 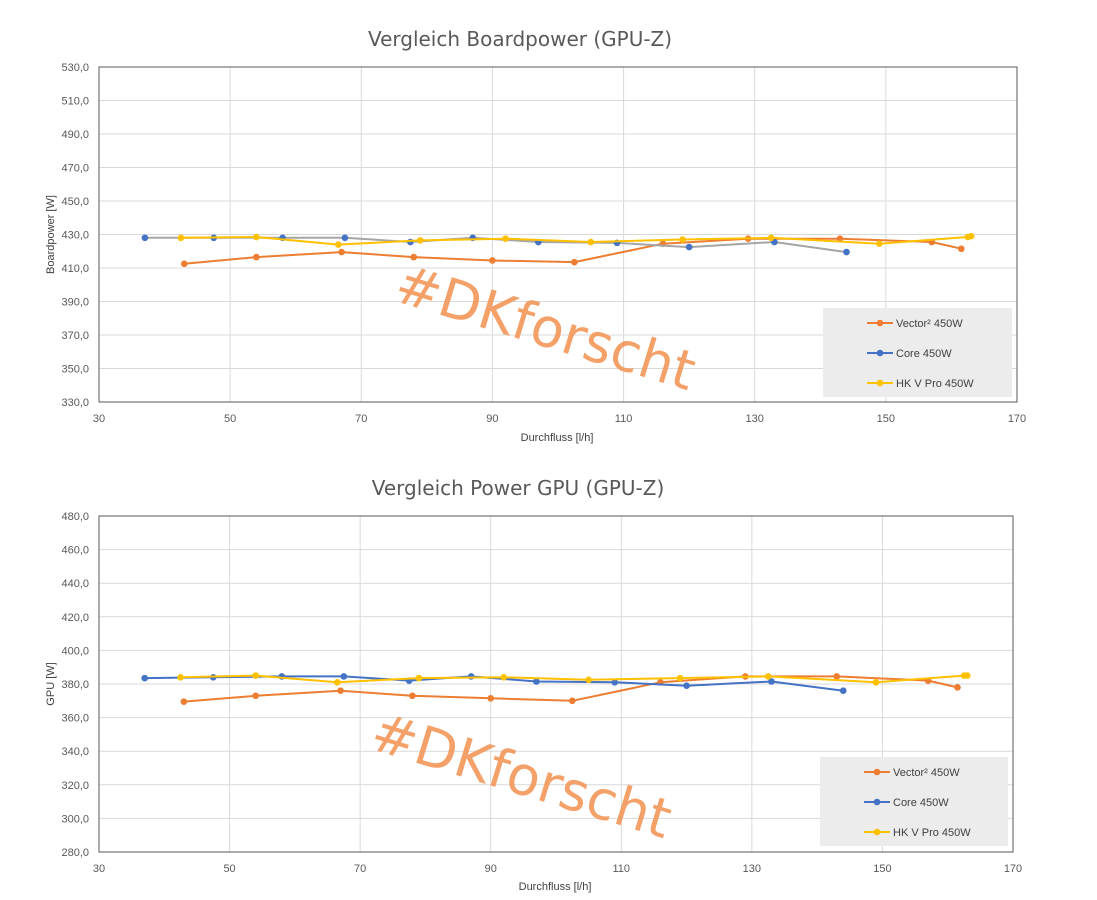 What do you see at coordinates (75, 853) in the screenshot?
I see `y-tick-label: 280,0` at bounding box center [75, 853].